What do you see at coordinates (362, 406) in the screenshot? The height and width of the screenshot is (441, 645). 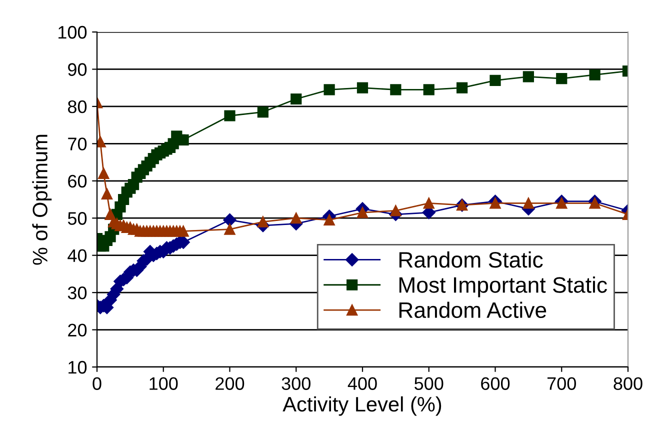 I see `x-axis-title: Activity Level (%)` at bounding box center [362, 406].